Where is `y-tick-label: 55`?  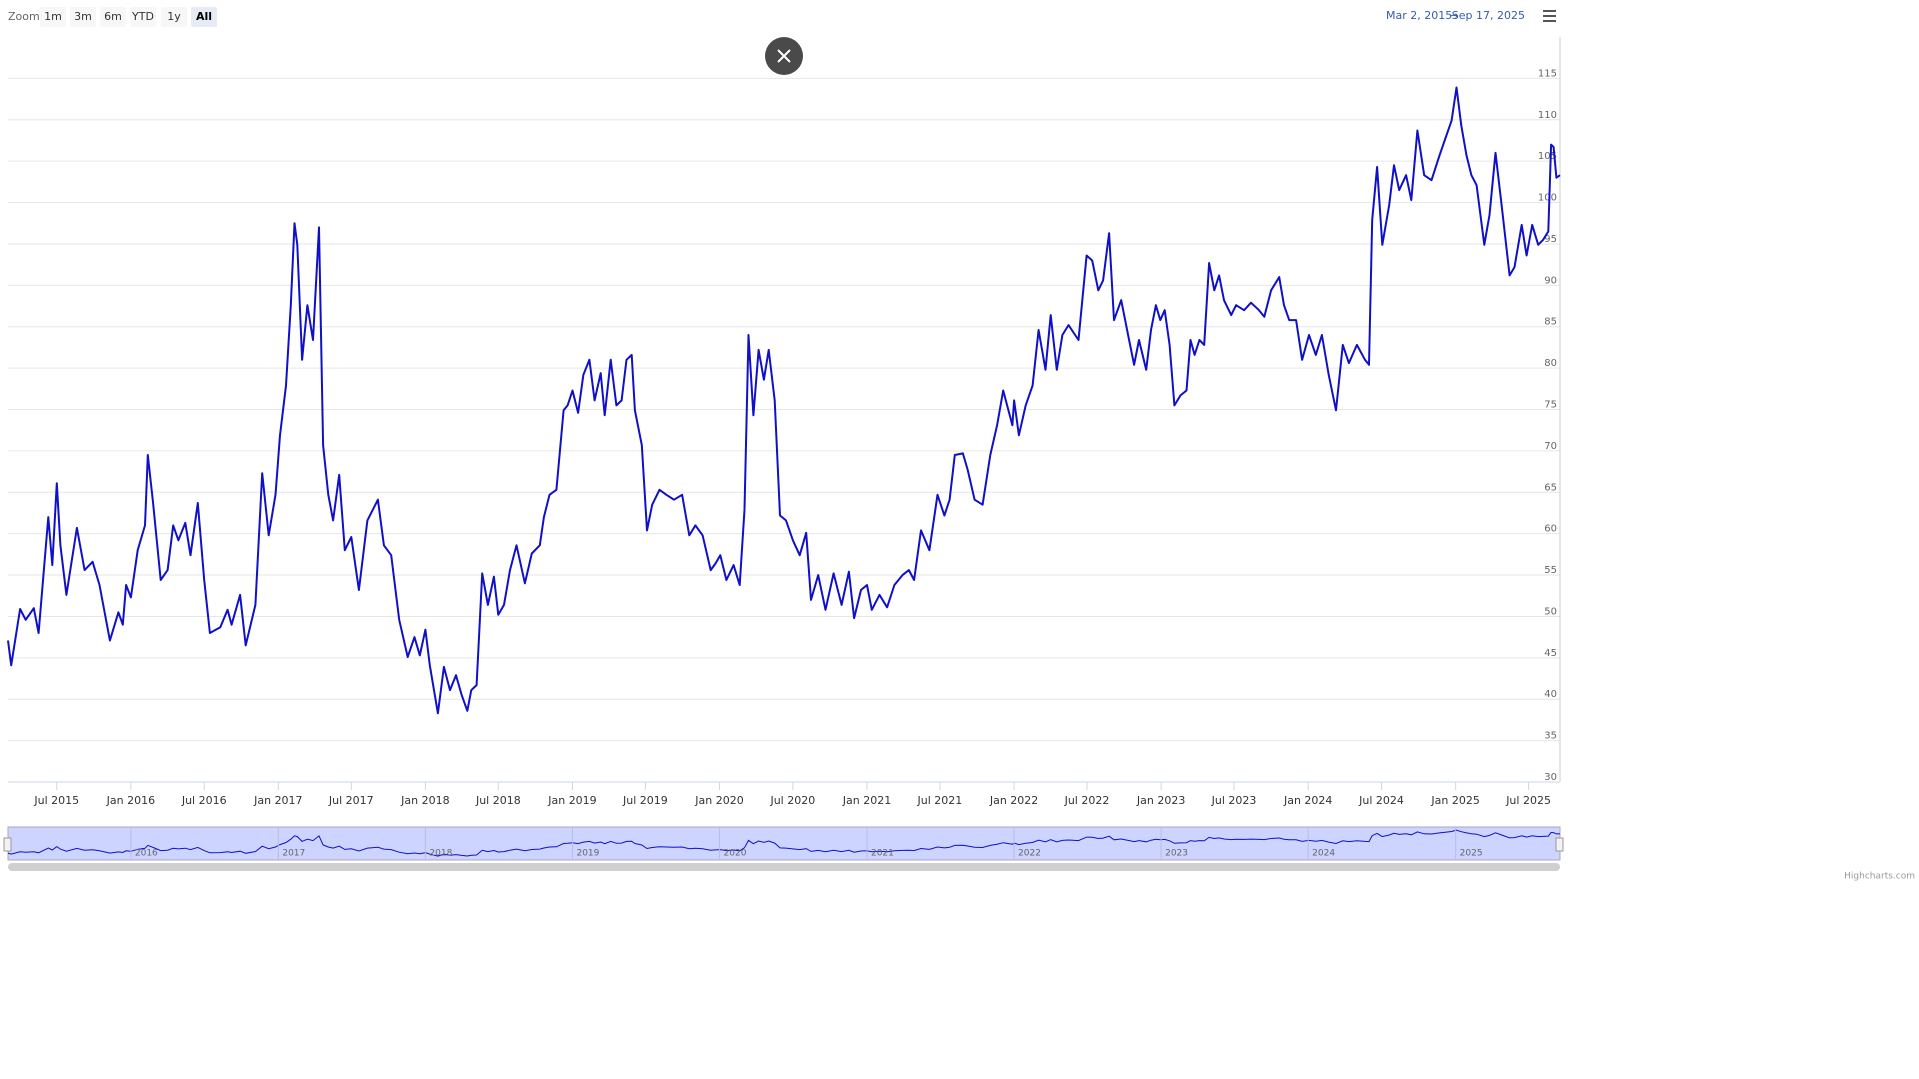
y-tick-label: 55 is located at coordinates (1550, 570).